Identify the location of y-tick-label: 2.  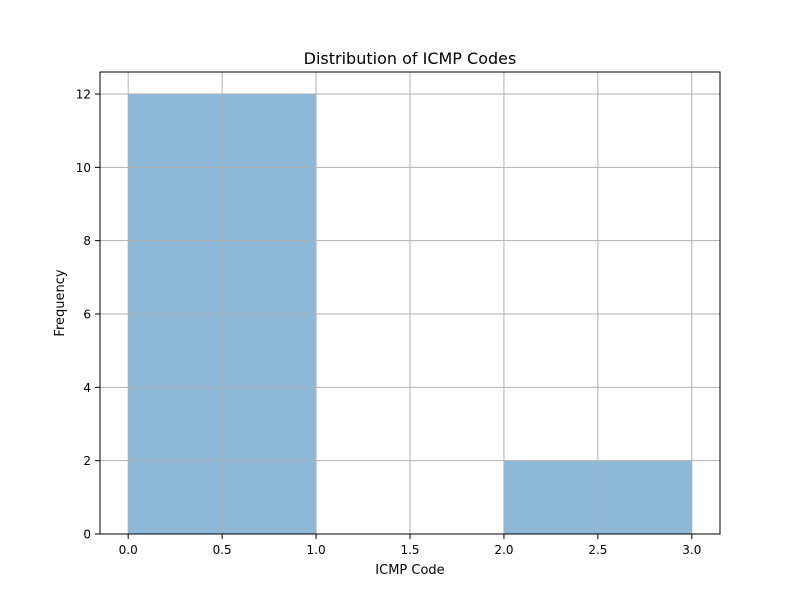
(87, 461).